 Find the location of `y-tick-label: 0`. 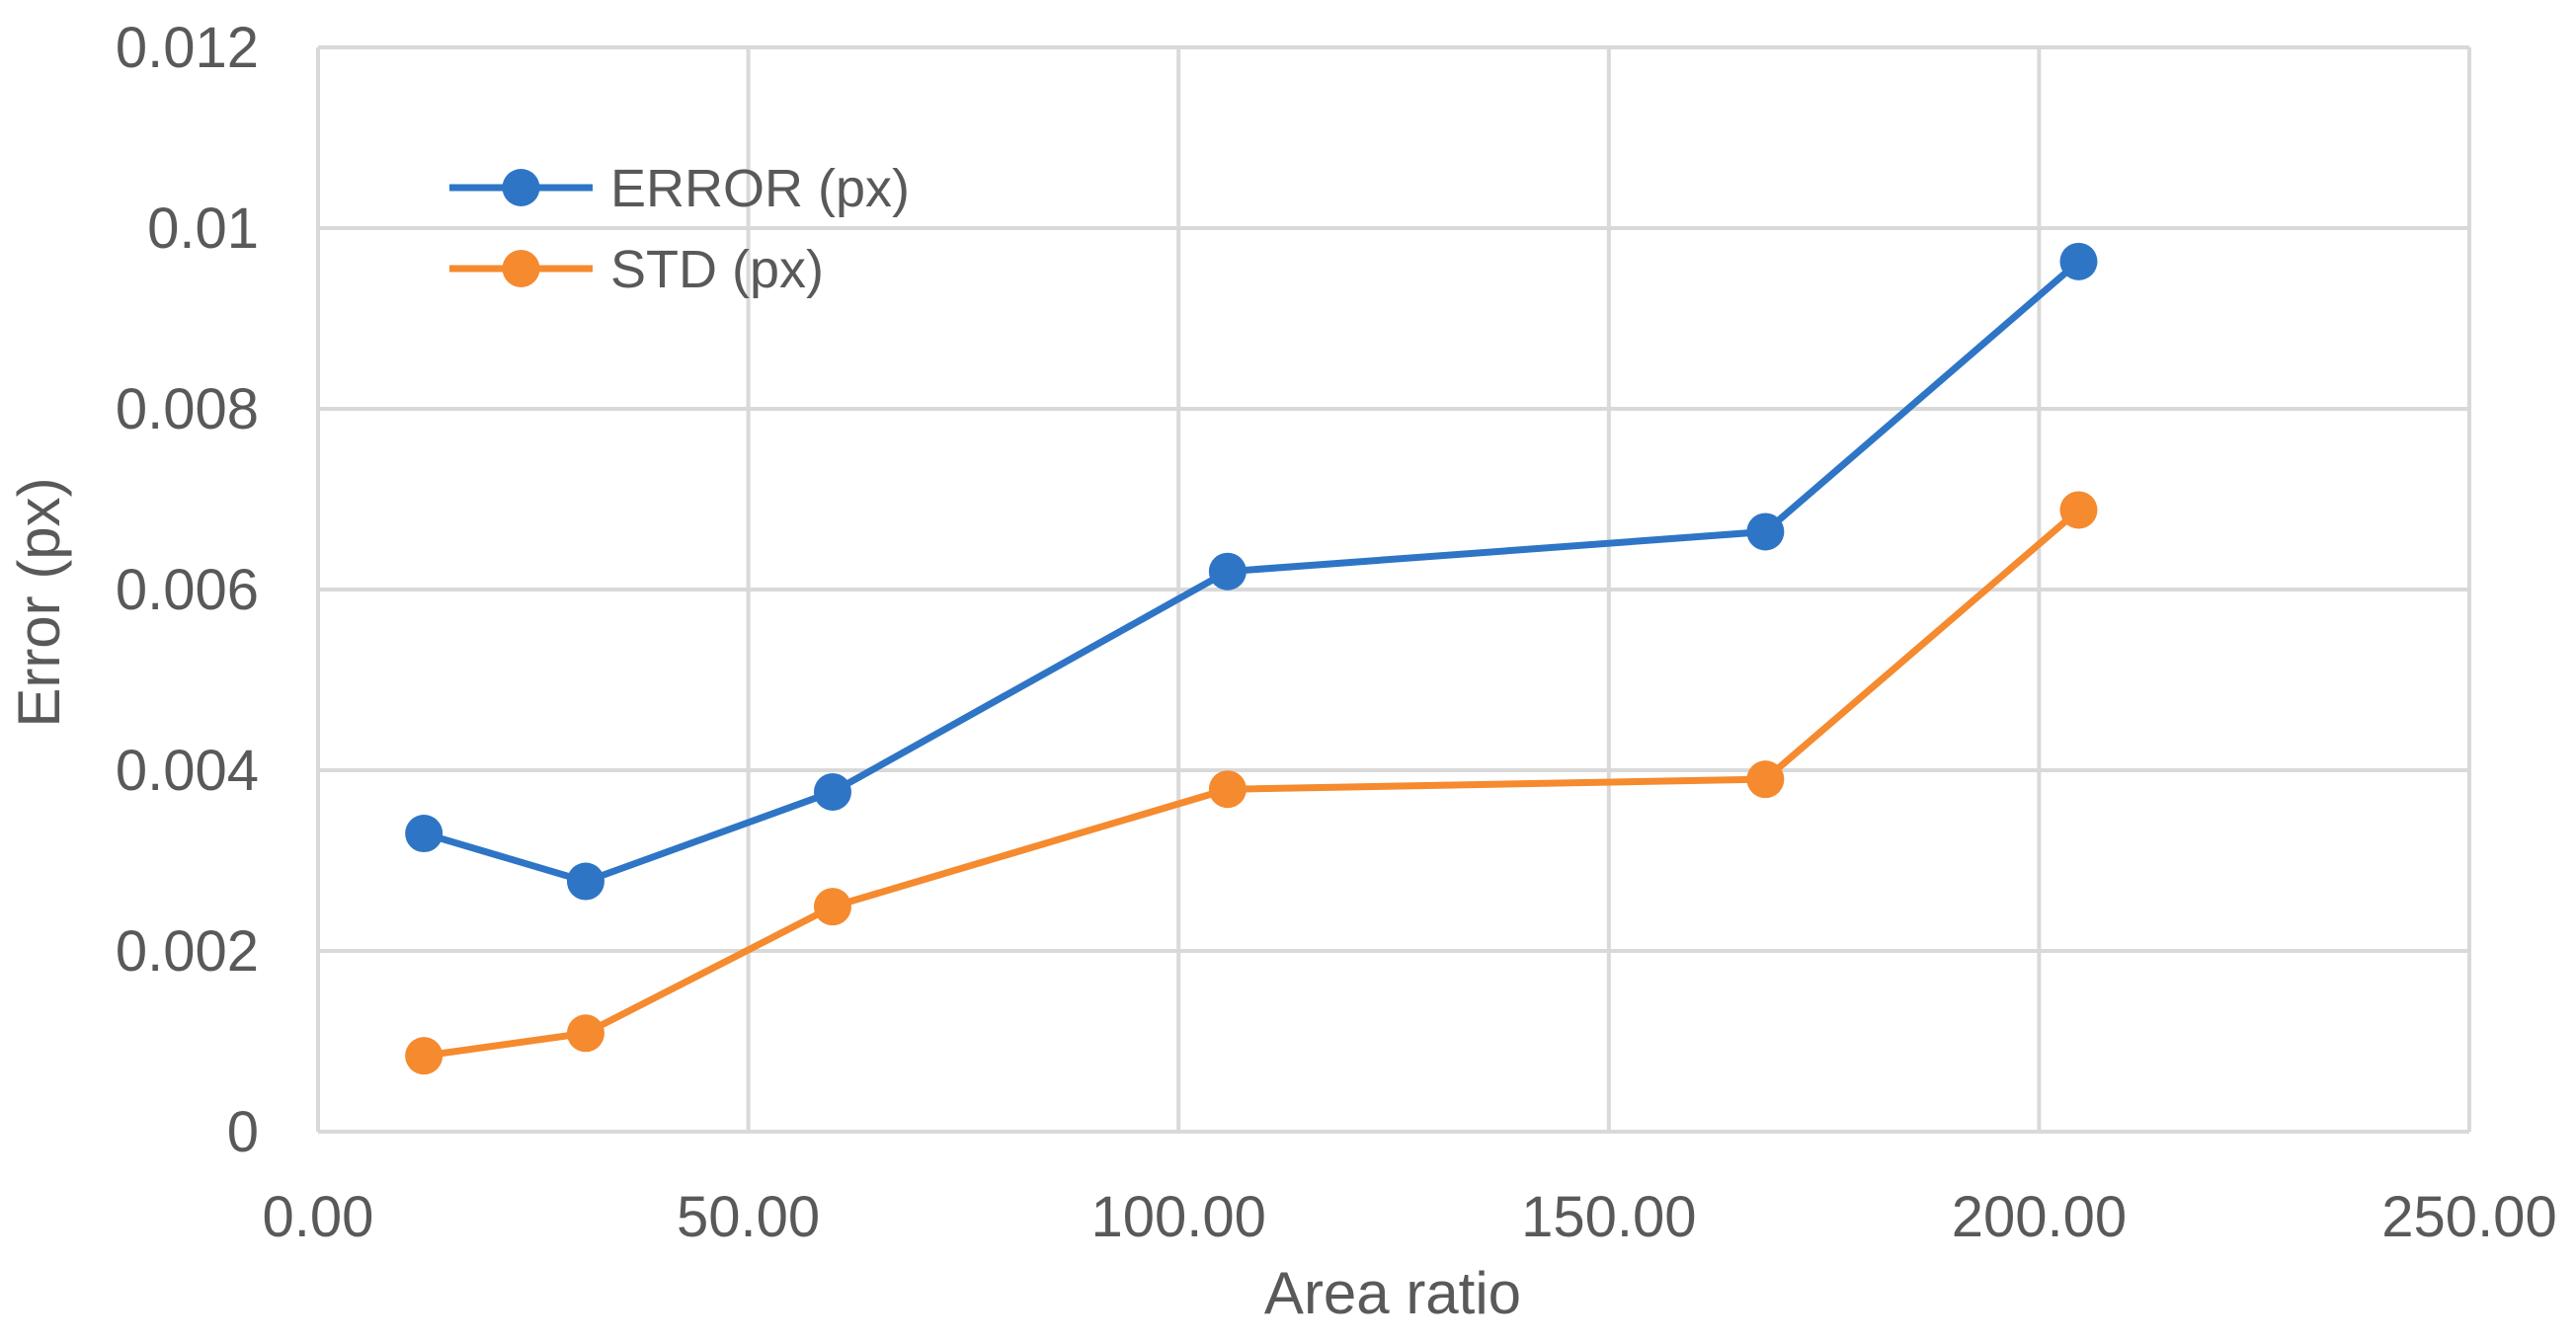

y-tick-label: 0 is located at coordinates (243, 1132).